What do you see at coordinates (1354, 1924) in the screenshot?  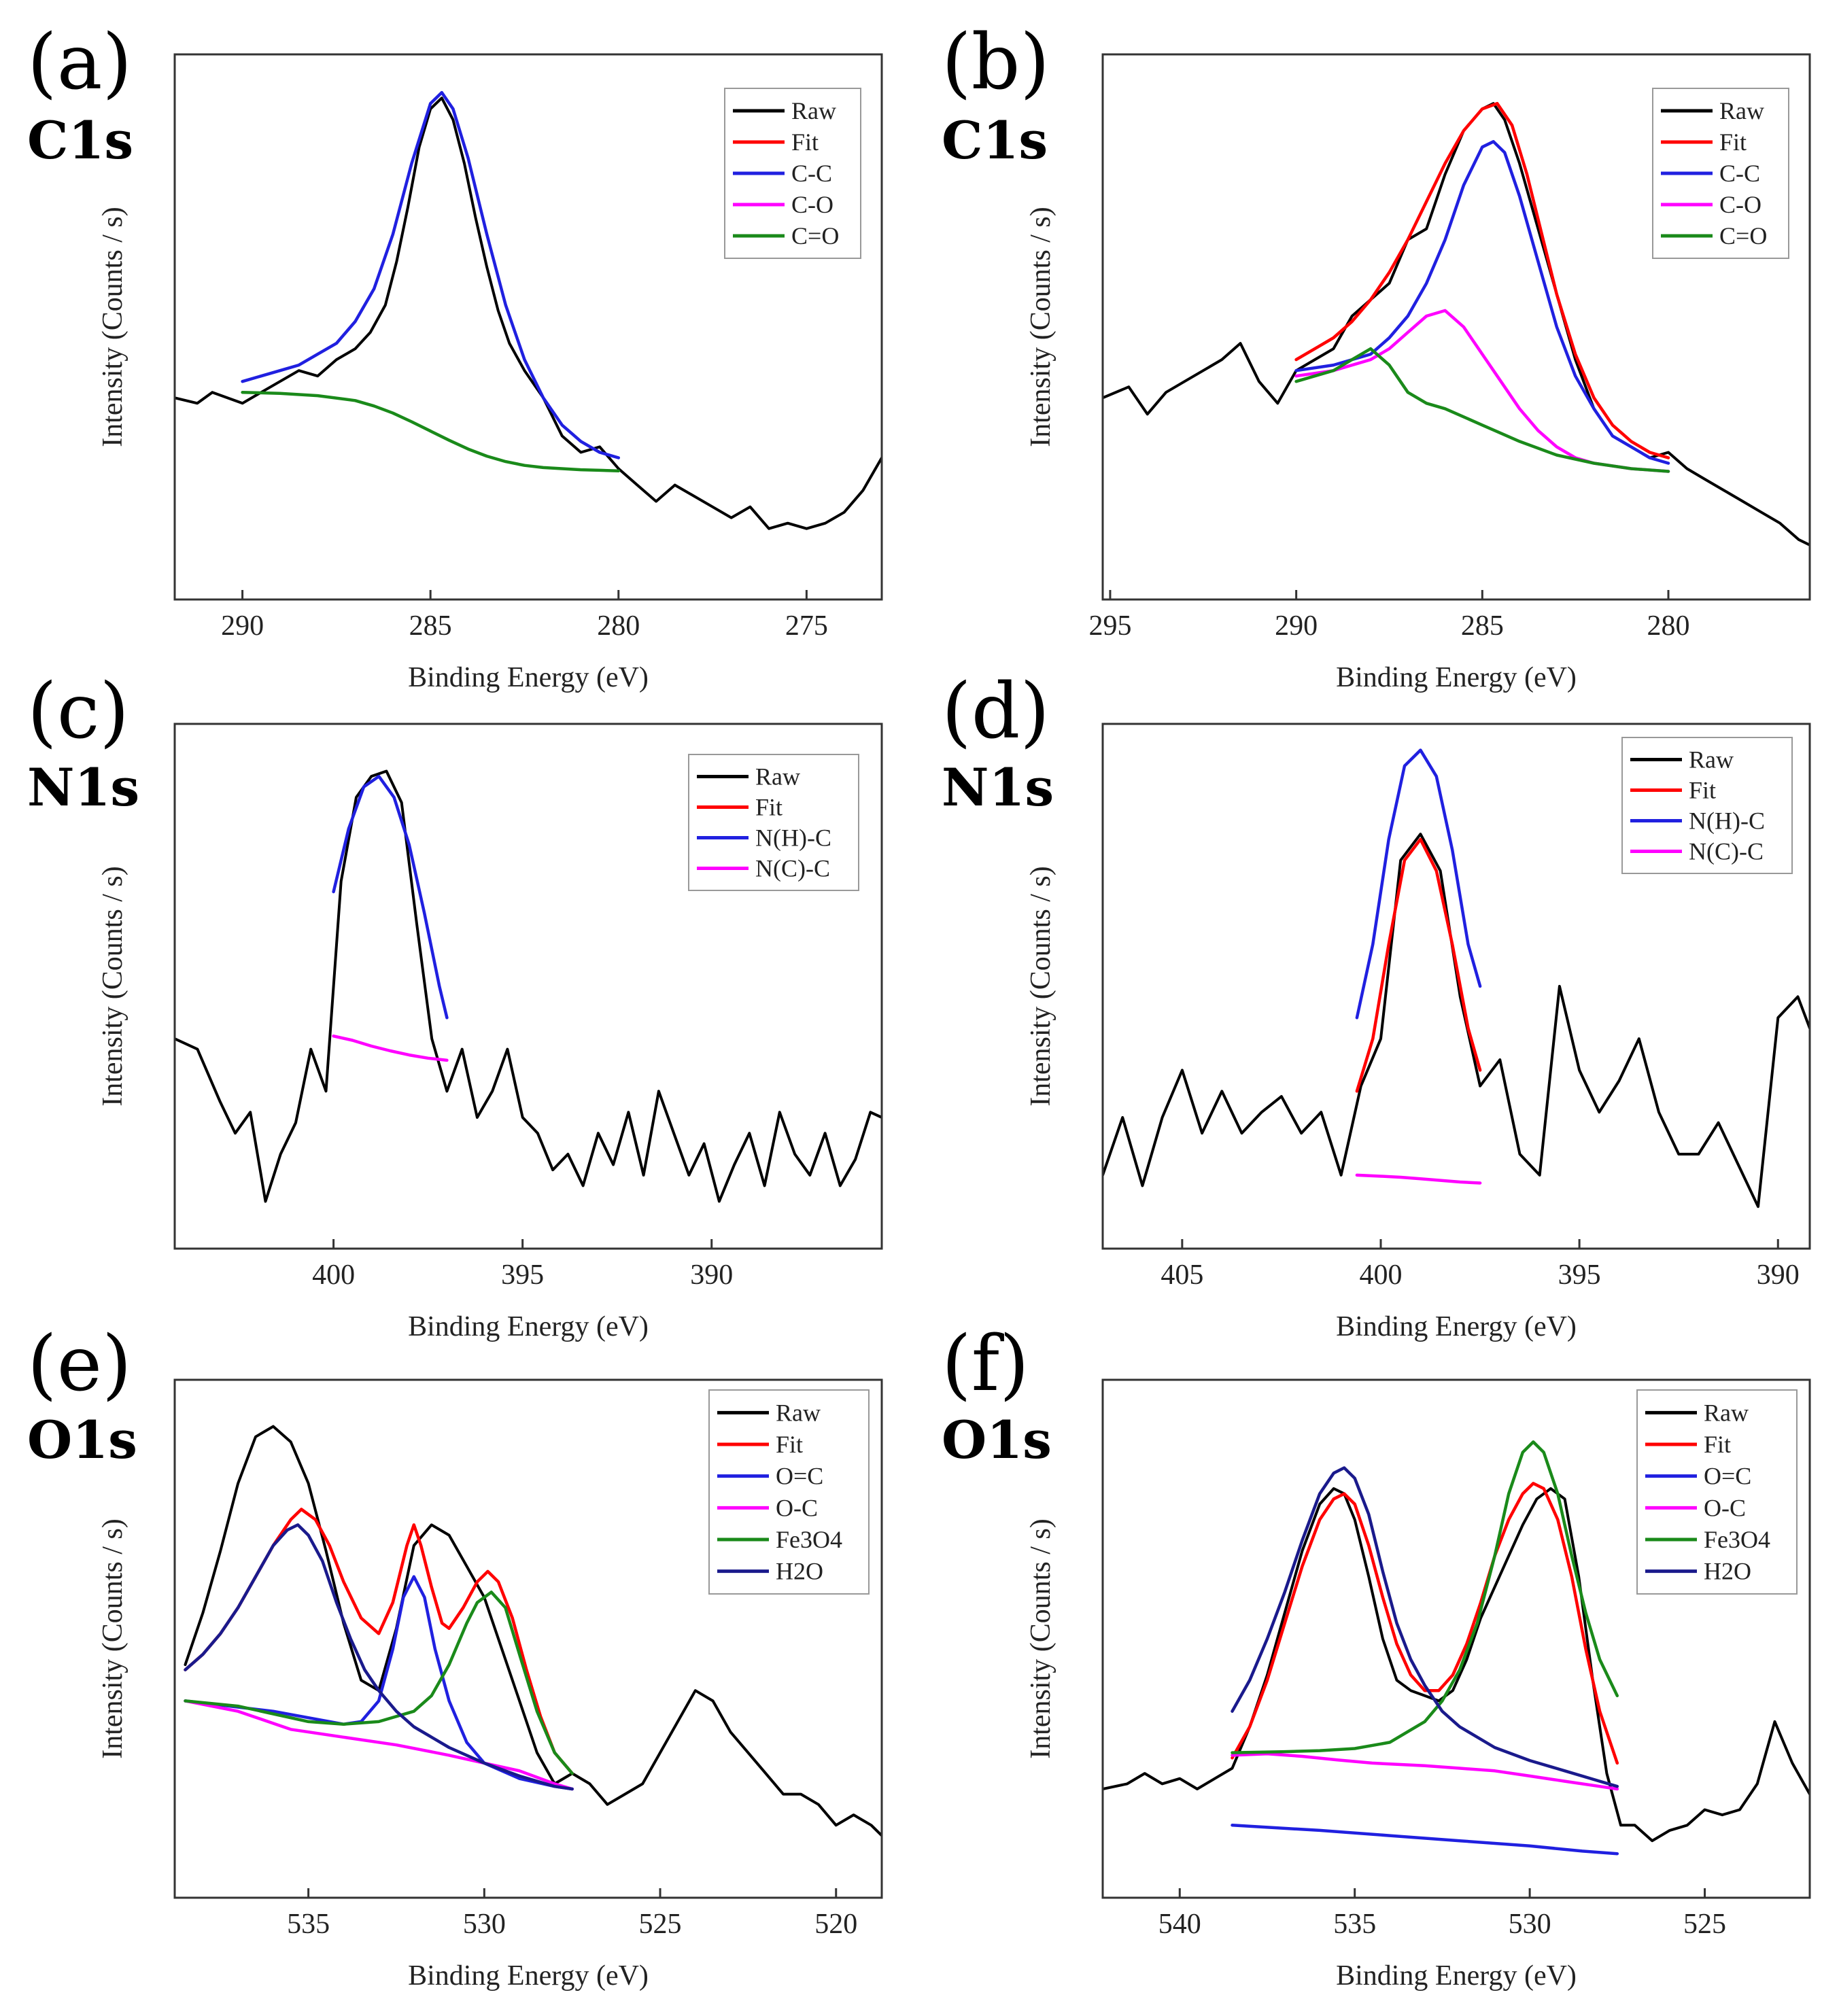 I see `x-tick-label: 535` at bounding box center [1354, 1924].